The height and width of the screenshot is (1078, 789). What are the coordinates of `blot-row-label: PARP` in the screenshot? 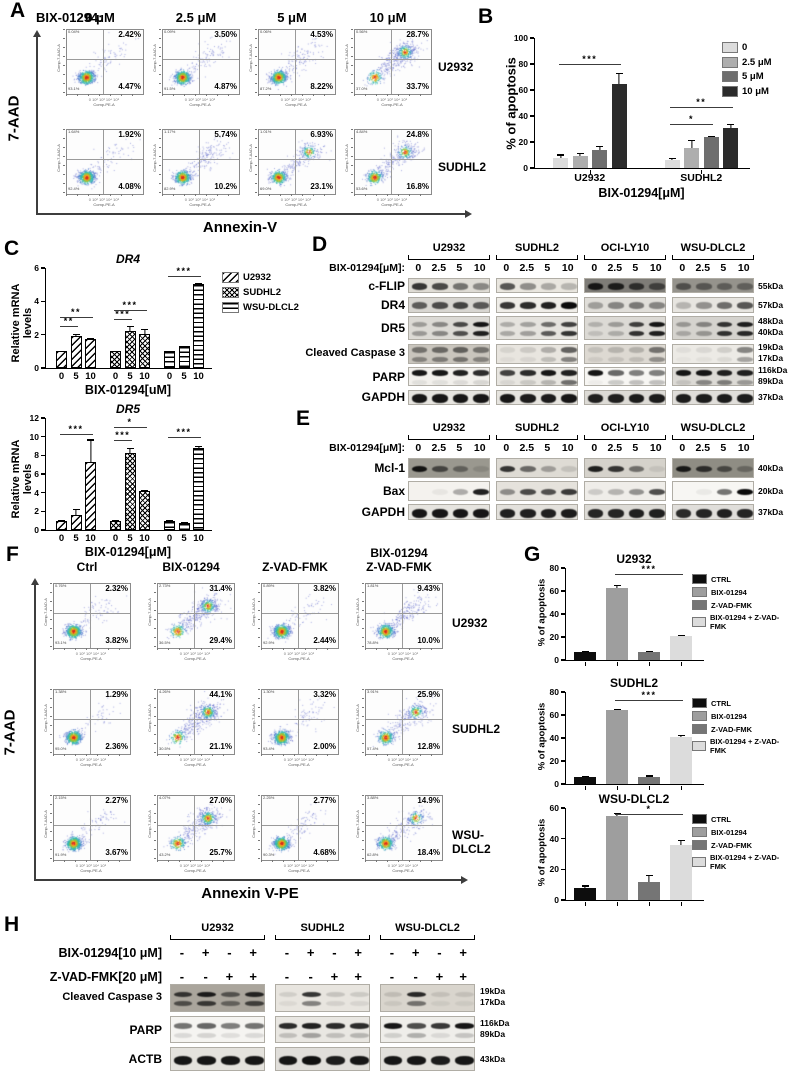 It's located at (388, 376).